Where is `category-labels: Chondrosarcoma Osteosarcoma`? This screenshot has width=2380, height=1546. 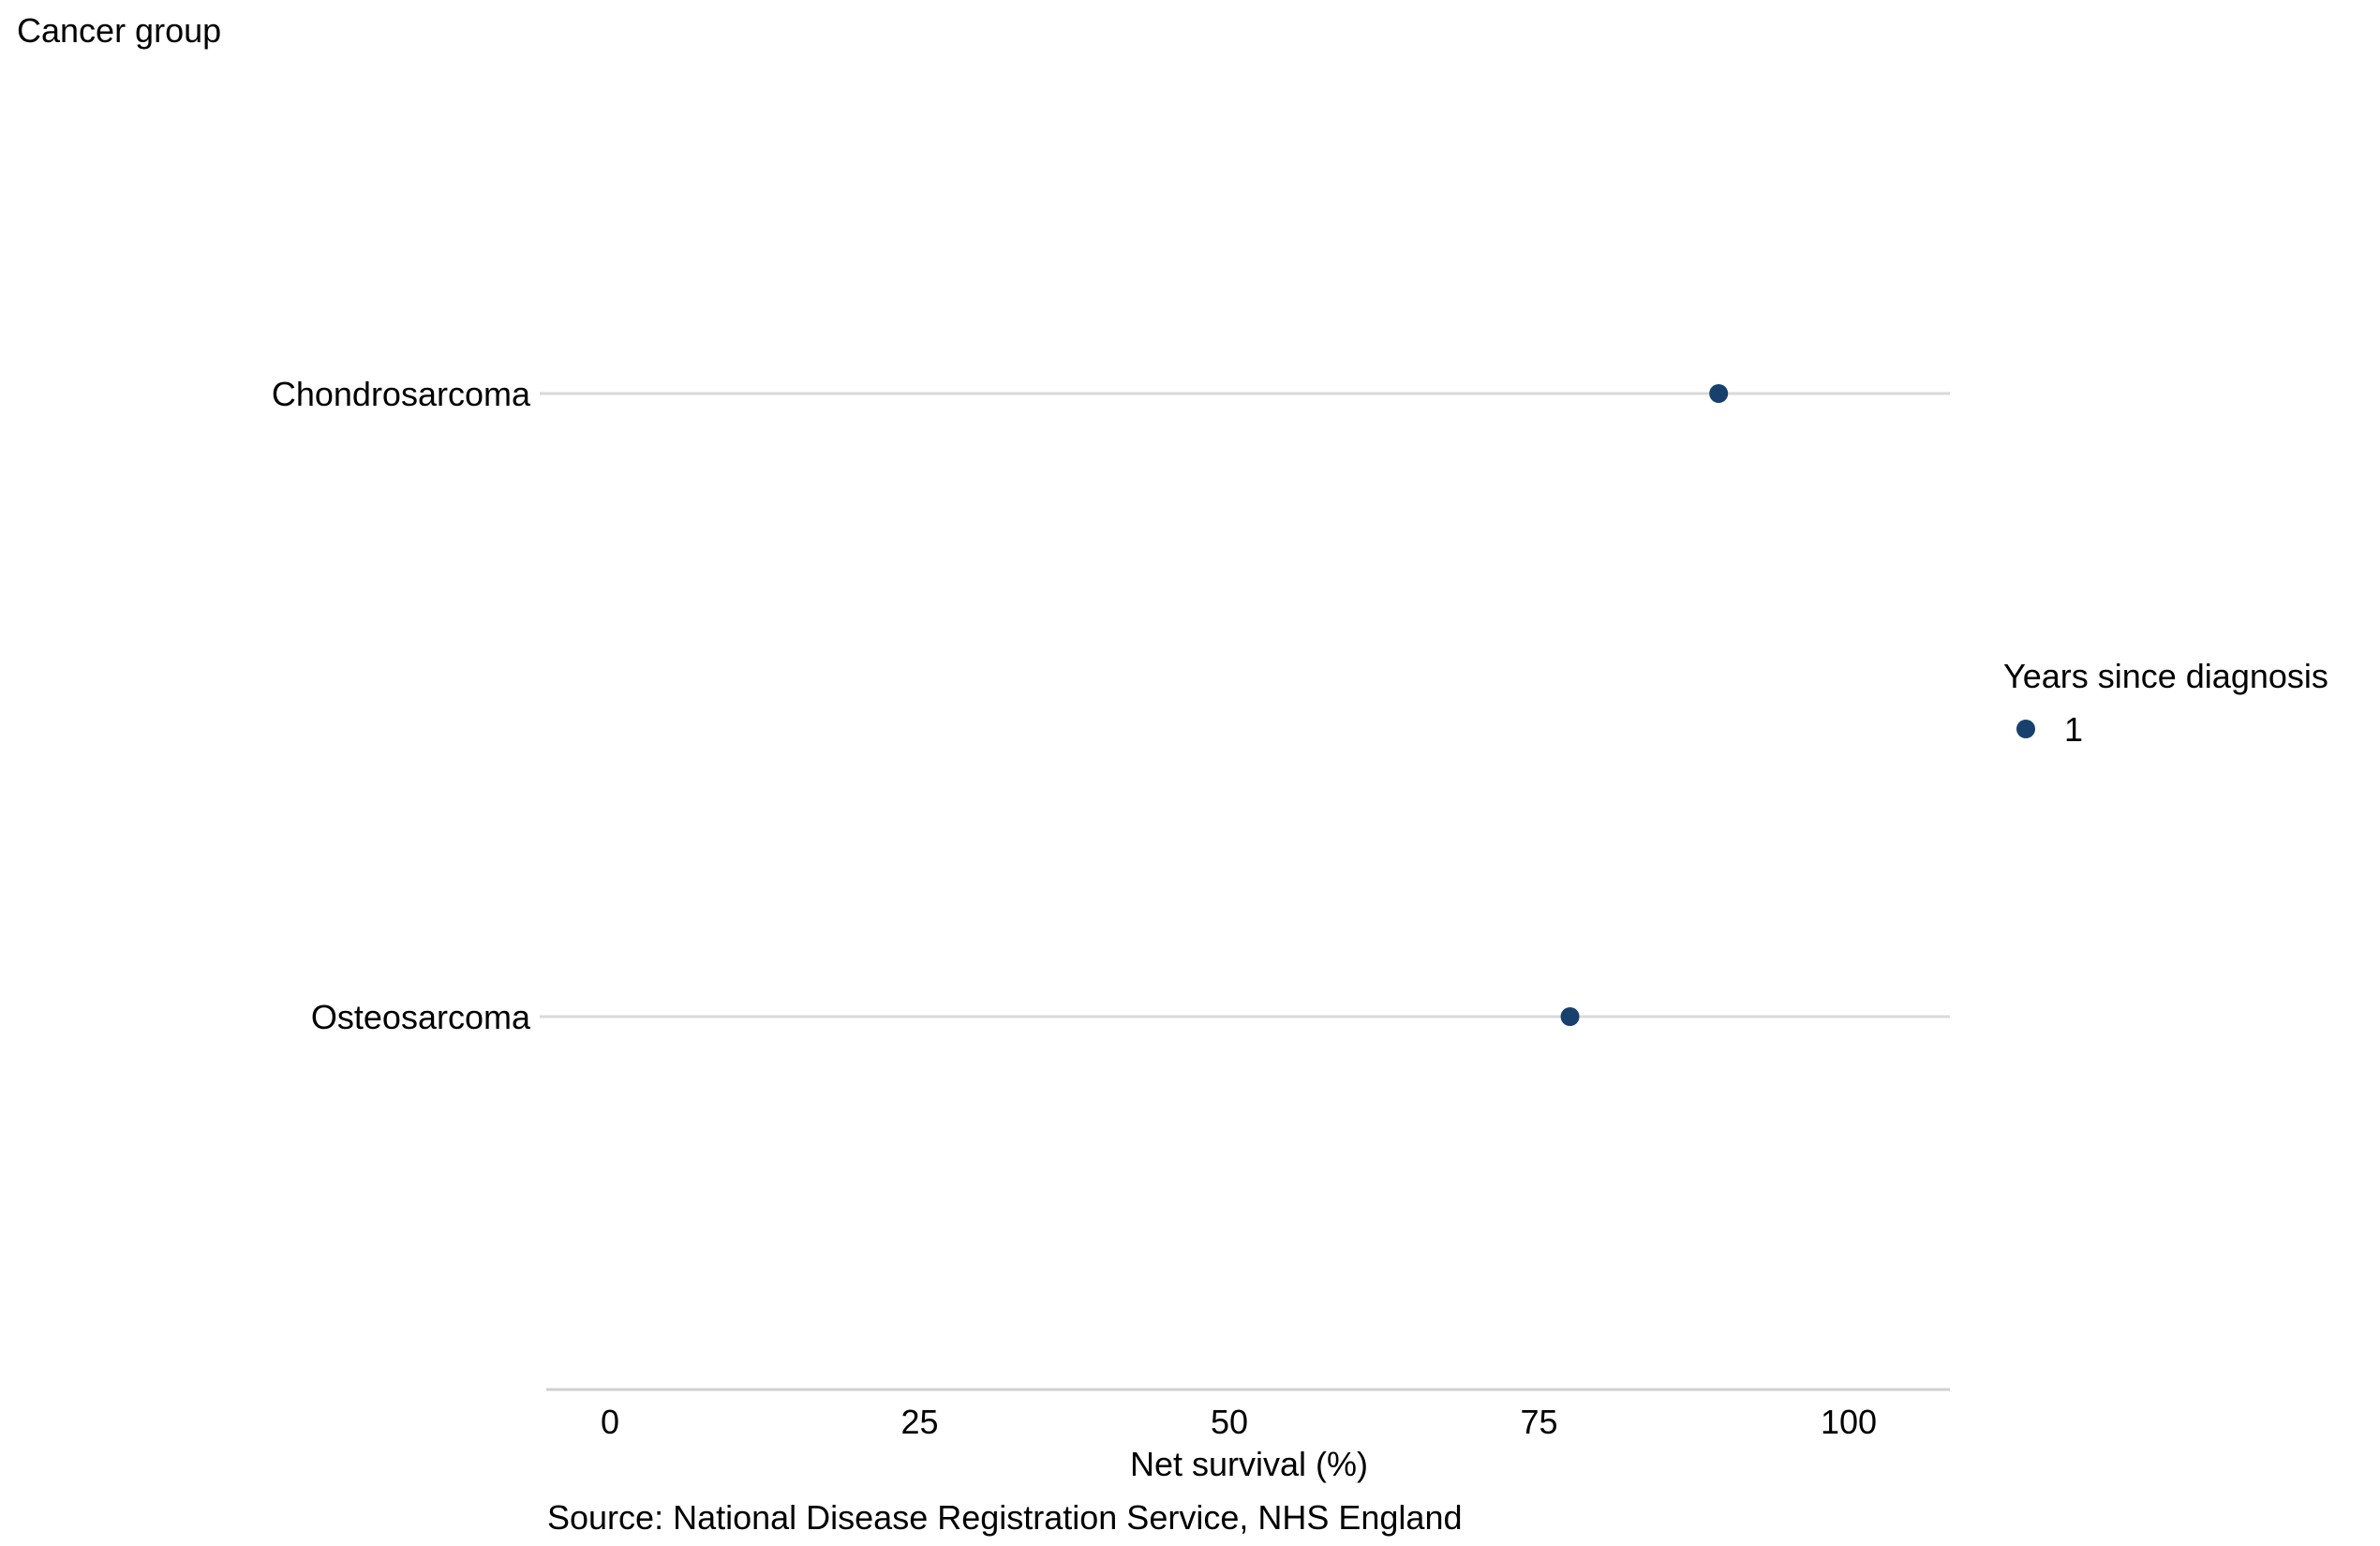
category-labels: Chondrosarcoma Osteosarcoma is located at coordinates (401, 705).